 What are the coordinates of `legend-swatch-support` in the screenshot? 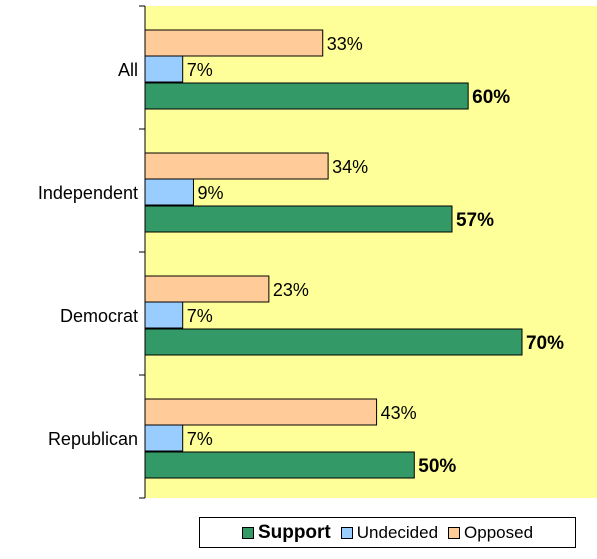 It's located at (247, 532).